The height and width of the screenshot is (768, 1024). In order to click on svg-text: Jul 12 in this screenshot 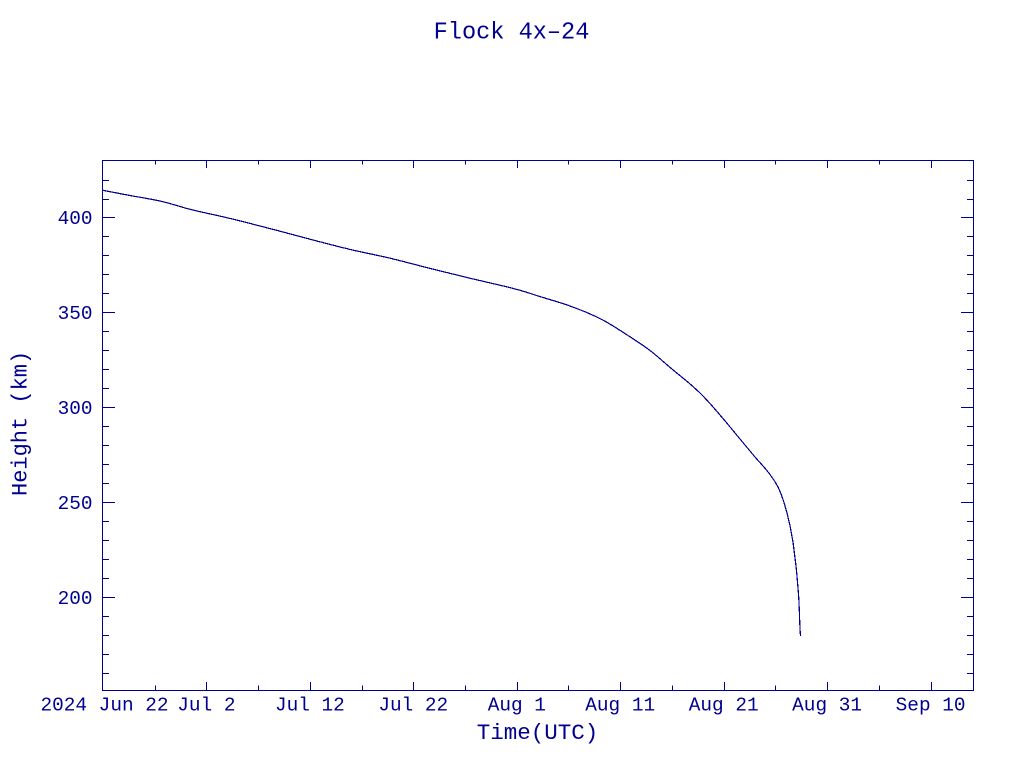, I will do `click(310, 706)`.